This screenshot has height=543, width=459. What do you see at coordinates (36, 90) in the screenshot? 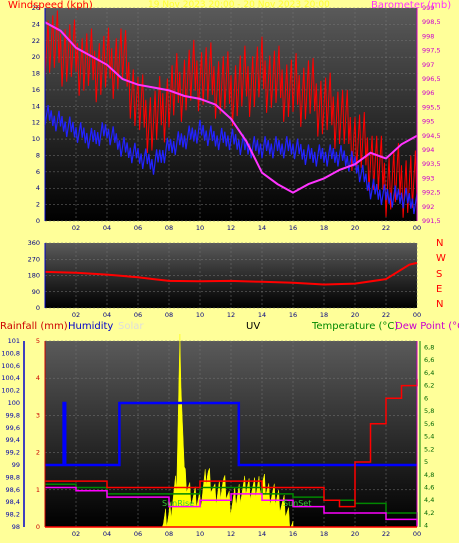
I see `wind-y-tick-label: 16` at bounding box center [36, 90].